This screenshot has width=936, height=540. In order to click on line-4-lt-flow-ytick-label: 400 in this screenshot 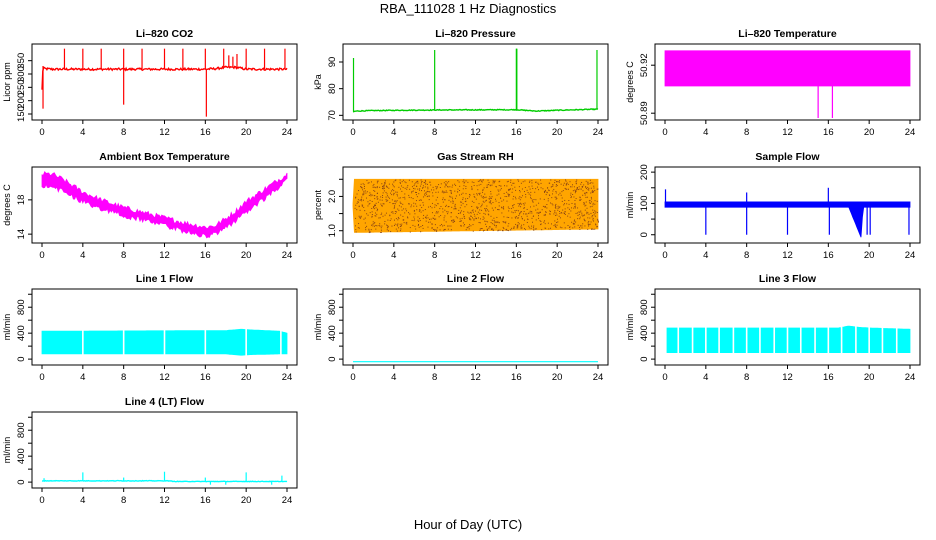, I will do `click(21, 456)`.